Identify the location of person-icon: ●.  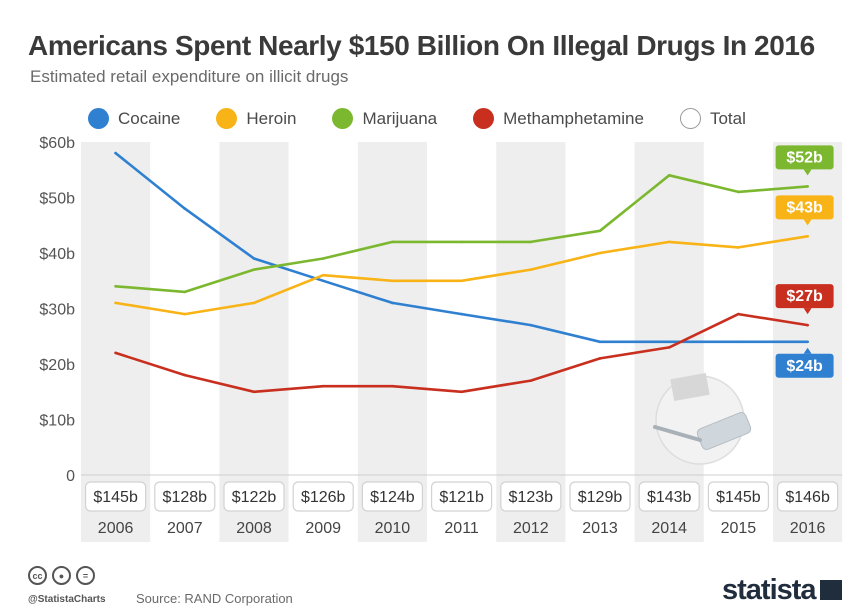
(61, 575).